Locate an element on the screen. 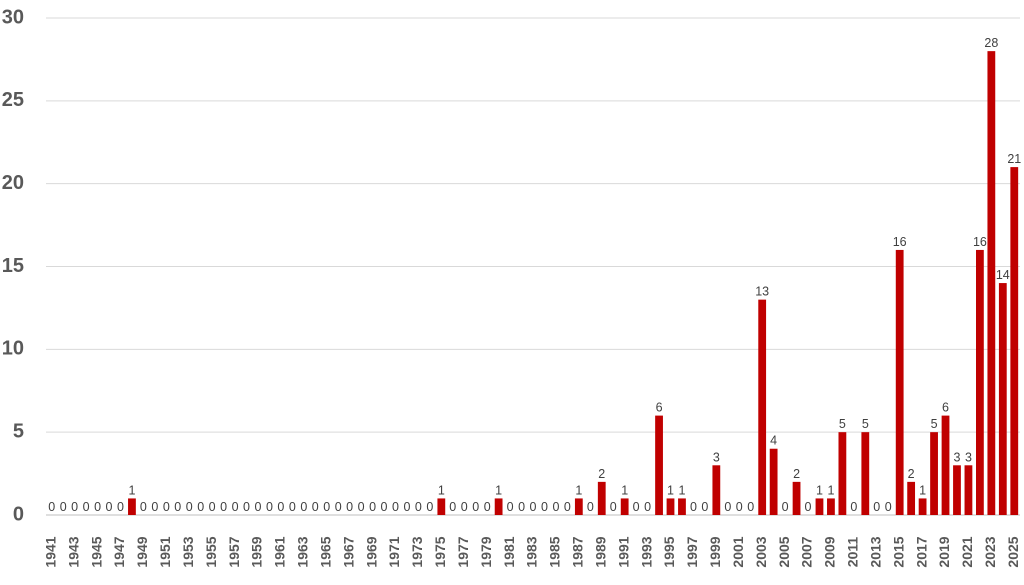 This screenshot has width=1024, height=585. x-tick-label: 1997 is located at coordinates (692, 551).